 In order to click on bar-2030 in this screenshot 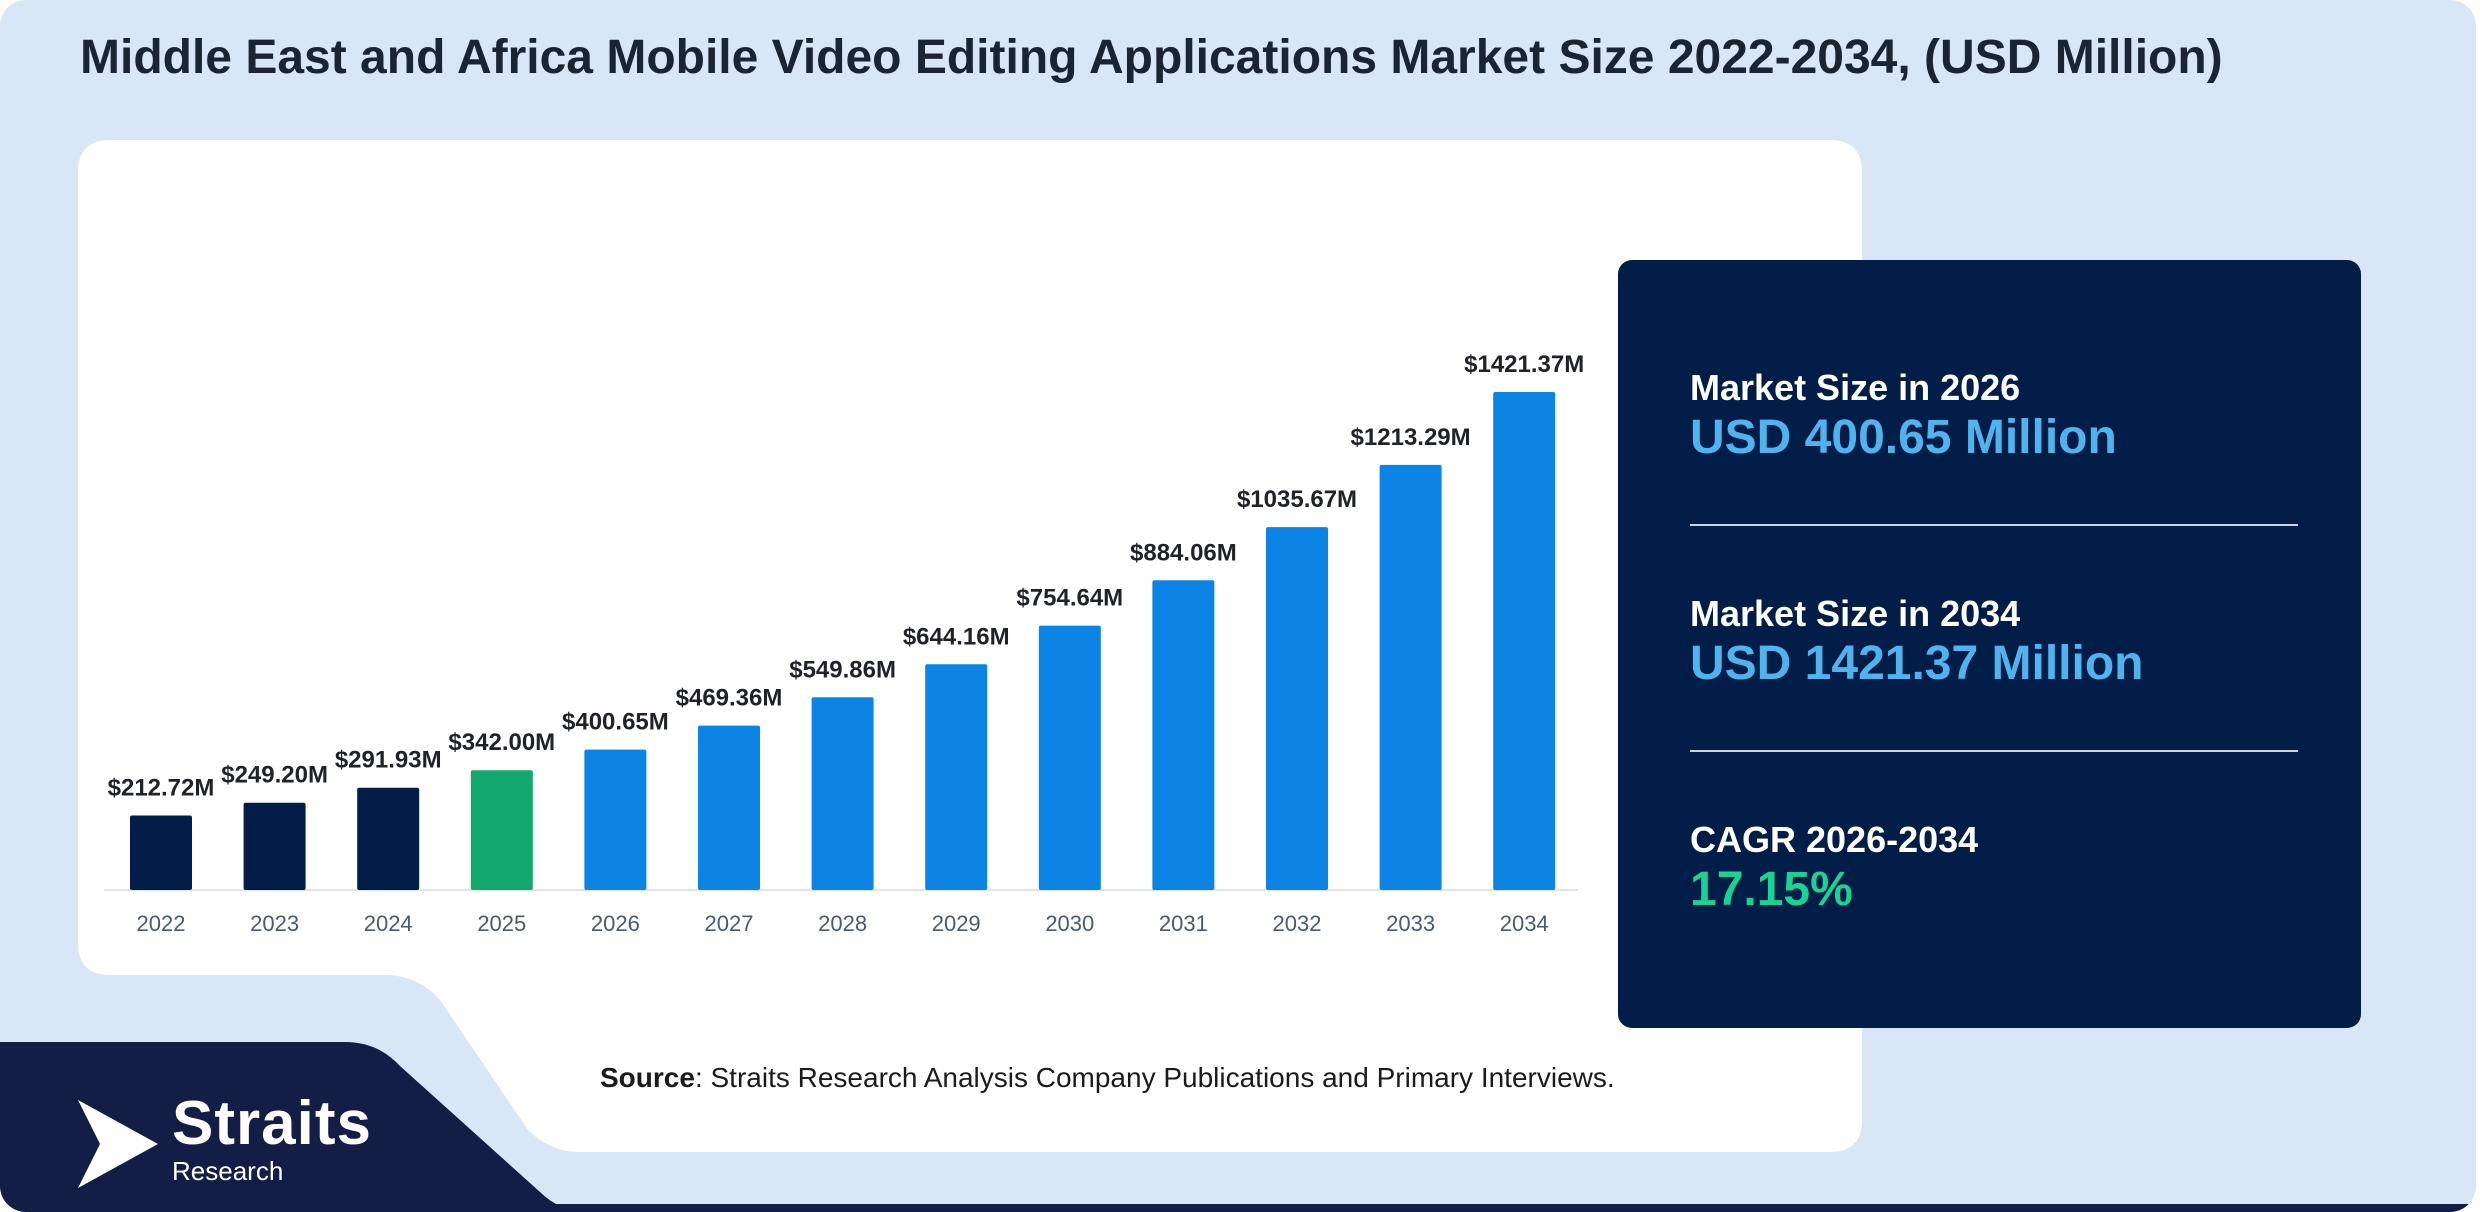, I will do `click(1069, 757)`.